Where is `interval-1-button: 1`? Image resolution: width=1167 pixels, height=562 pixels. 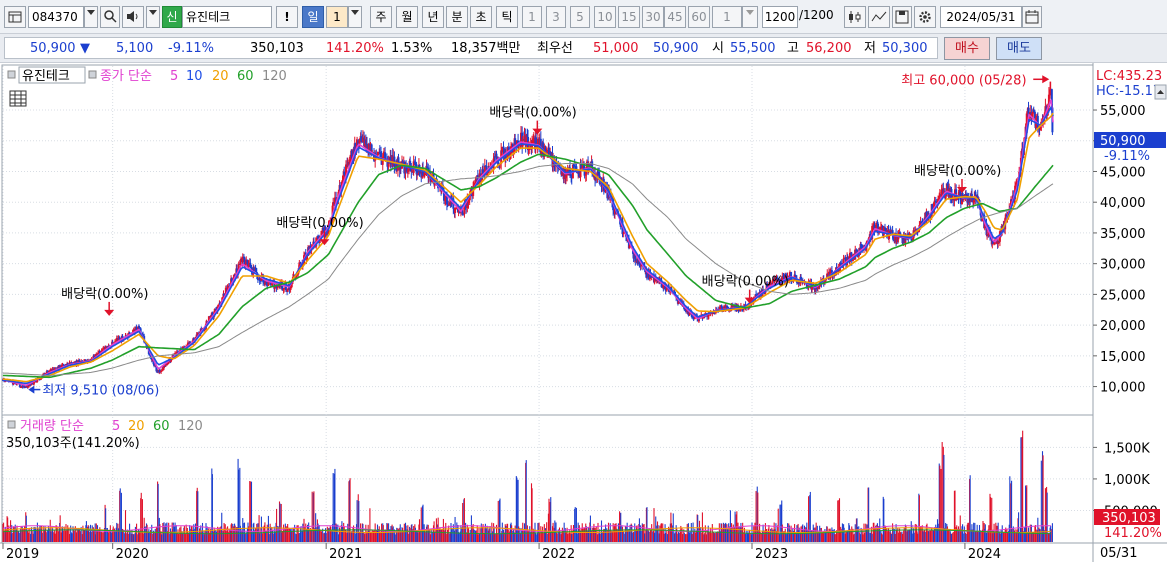 interval-1-button: 1 is located at coordinates (532, 17).